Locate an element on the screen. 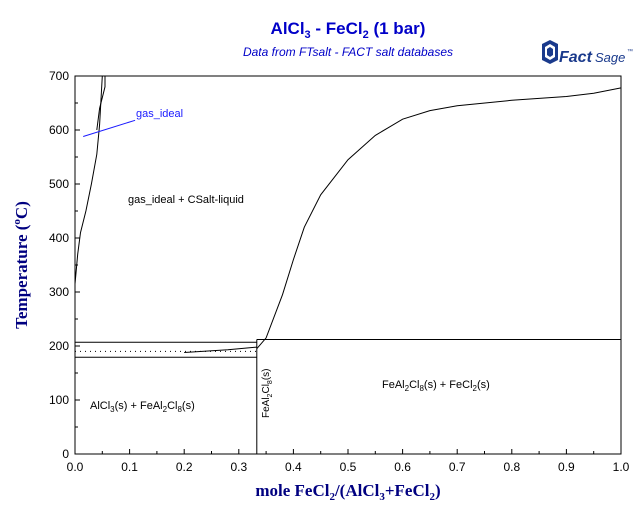  factsage-logo-mark: Fact Sage ™ is located at coordinates (587, 53).